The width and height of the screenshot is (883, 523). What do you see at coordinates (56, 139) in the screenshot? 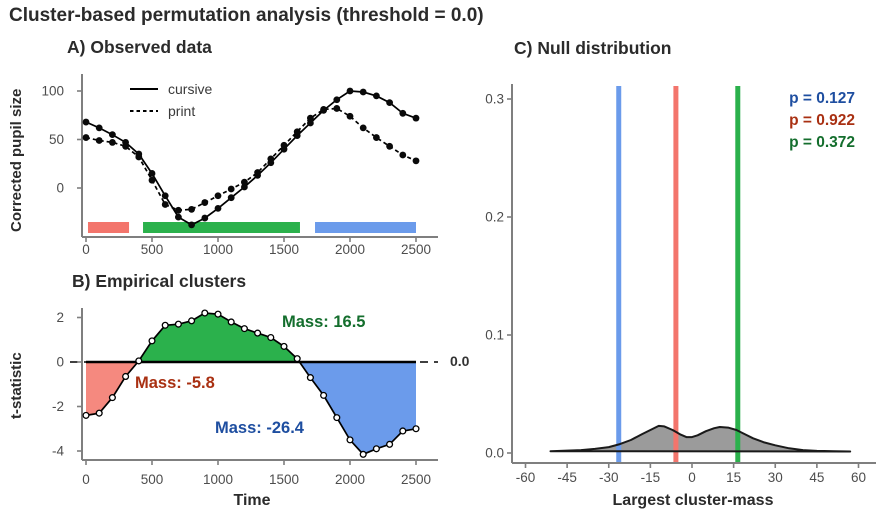
I see `y-tick-label: 50` at bounding box center [56, 139].